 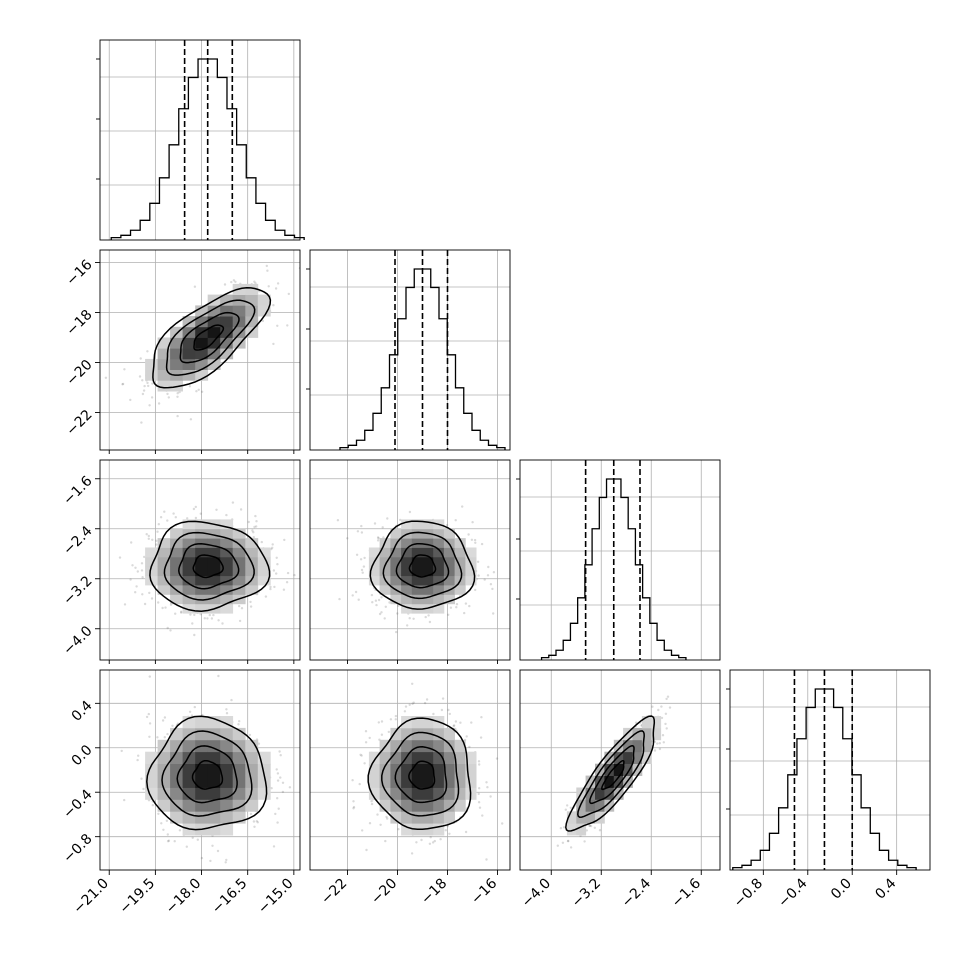 I want to click on panel-frame, so click(x=410, y=350).